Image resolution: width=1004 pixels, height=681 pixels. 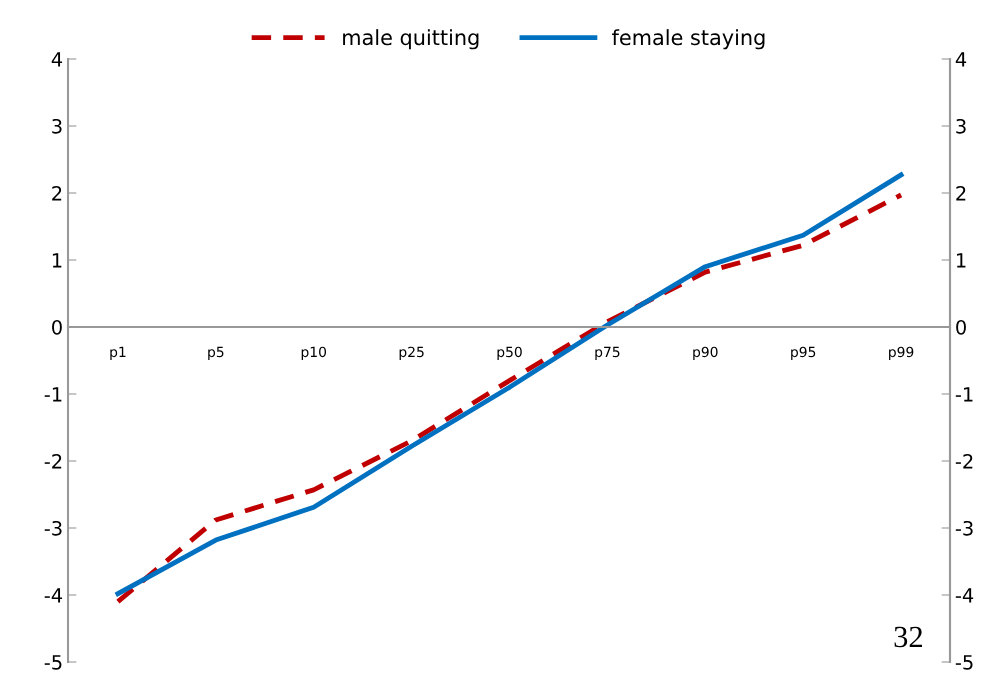 What do you see at coordinates (314, 353) in the screenshot?
I see `x-tick-label: p10` at bounding box center [314, 353].